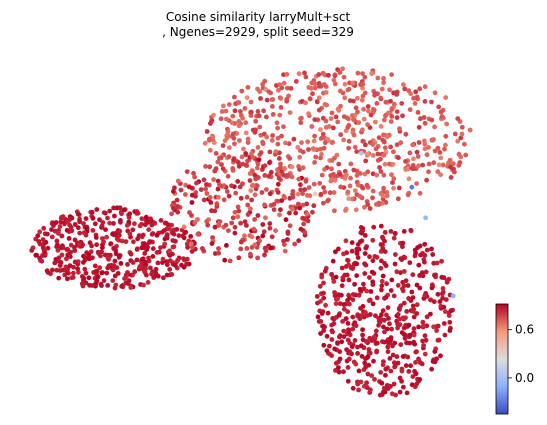  Describe the element at coordinates (502, 359) in the screenshot. I see `colorbar` at that location.